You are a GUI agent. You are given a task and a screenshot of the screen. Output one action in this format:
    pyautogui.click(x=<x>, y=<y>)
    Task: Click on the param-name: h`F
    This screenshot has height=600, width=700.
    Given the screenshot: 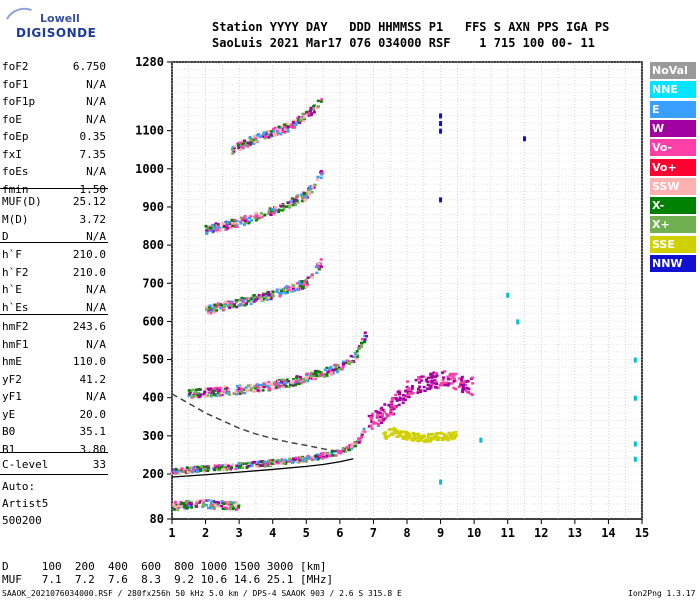 What is the action you would take?
    pyautogui.click(x=12, y=254)
    